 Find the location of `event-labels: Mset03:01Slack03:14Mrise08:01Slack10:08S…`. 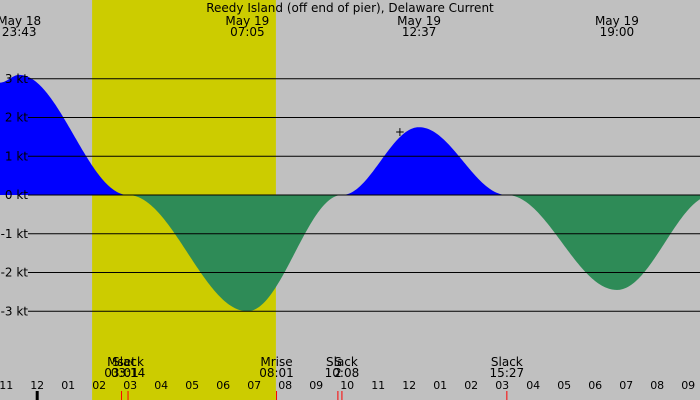

event-labels: Mset03:01Slack03:14Mrise08:01Slack10:08S… is located at coordinates (314, 377).